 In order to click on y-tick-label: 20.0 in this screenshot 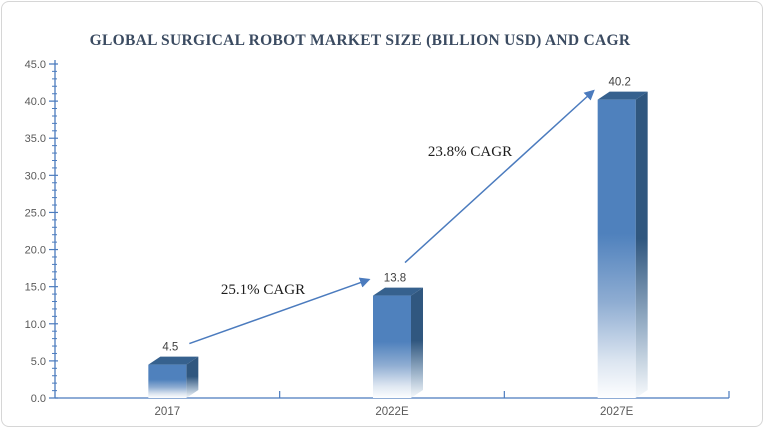, I will do `click(35, 251)`.